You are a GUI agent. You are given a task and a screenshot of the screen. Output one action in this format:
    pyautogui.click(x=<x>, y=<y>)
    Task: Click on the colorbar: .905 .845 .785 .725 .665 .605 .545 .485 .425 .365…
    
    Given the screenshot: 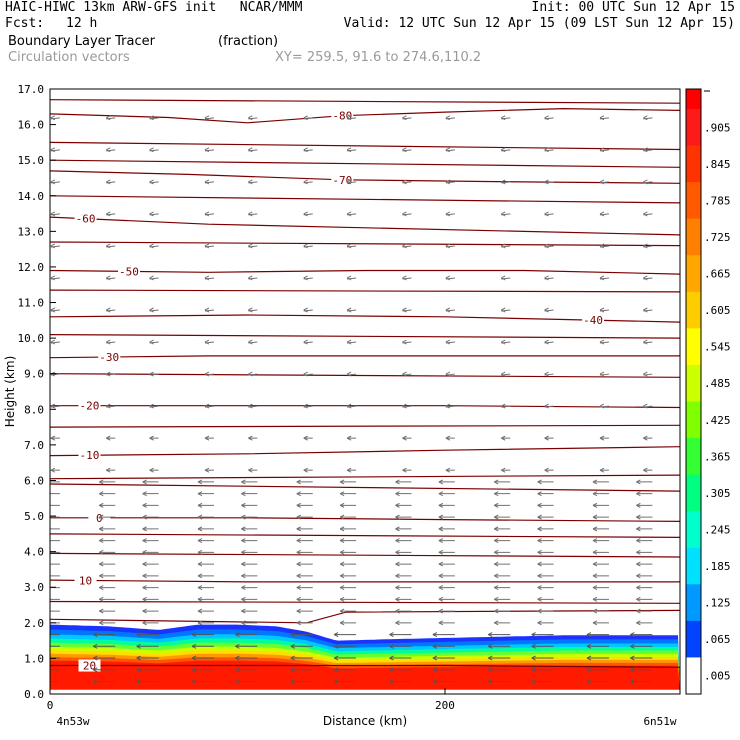 What is the action you would take?
    pyautogui.click(x=708, y=391)
    